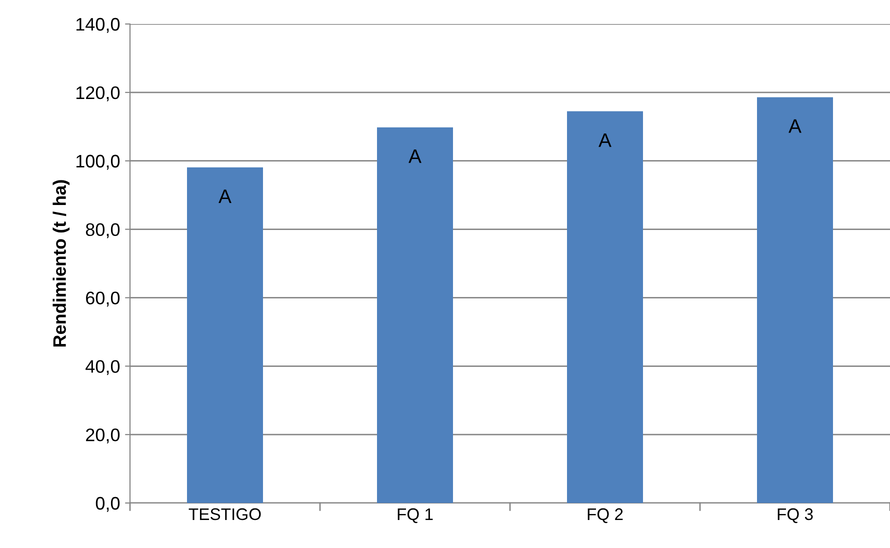 Image resolution: width=890 pixels, height=548 pixels. I want to click on x-tick-label: FQ 3, so click(795, 516).